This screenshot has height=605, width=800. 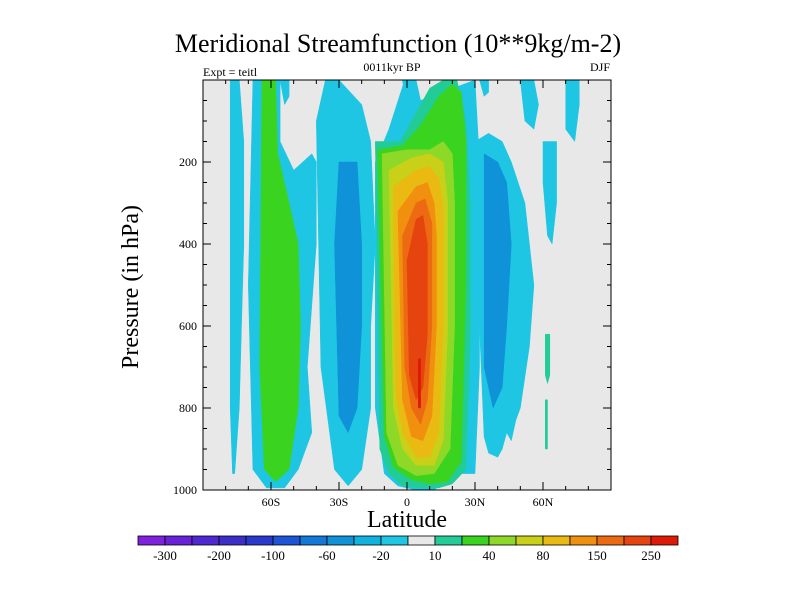 What do you see at coordinates (219, 555) in the screenshot?
I see `colorbar-label: -200` at bounding box center [219, 555].